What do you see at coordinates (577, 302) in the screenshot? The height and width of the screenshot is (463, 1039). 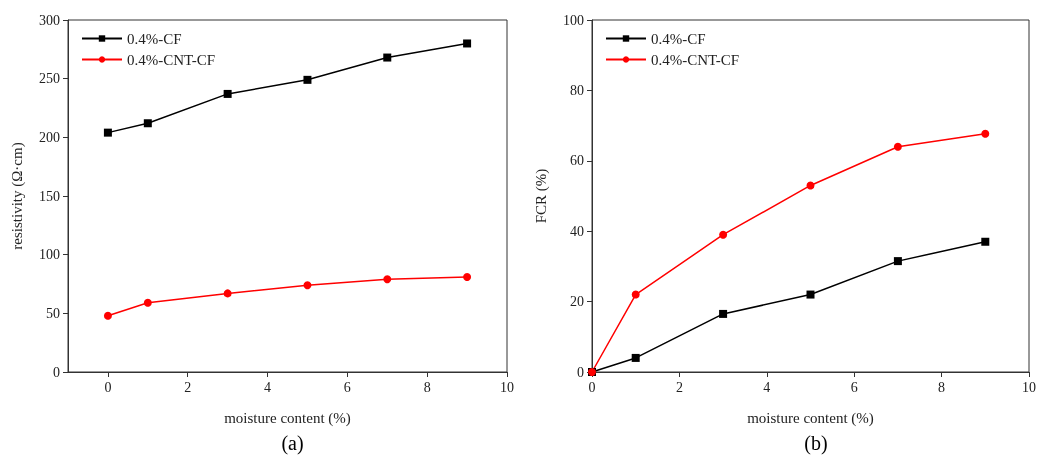 I see `y-tick-label: 20` at bounding box center [577, 302].